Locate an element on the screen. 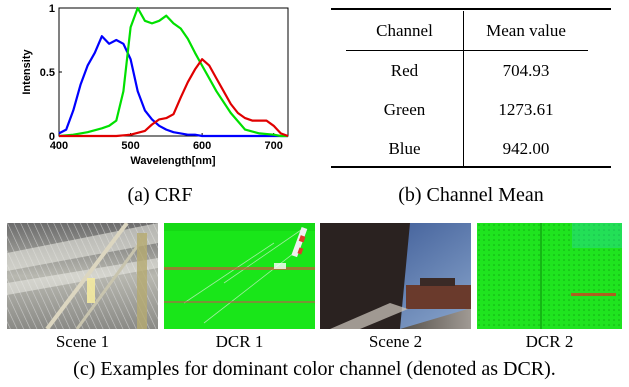 The image size is (629, 387). table-top-rule is located at coordinates (471, 9).